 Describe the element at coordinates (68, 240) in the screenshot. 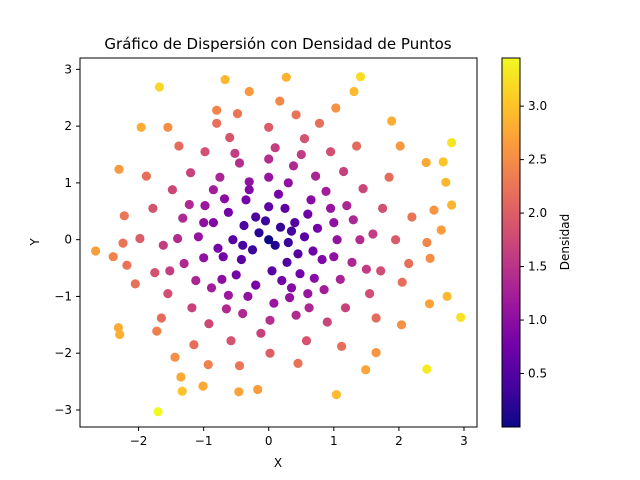

I see `y-tick-label: 0` at that location.